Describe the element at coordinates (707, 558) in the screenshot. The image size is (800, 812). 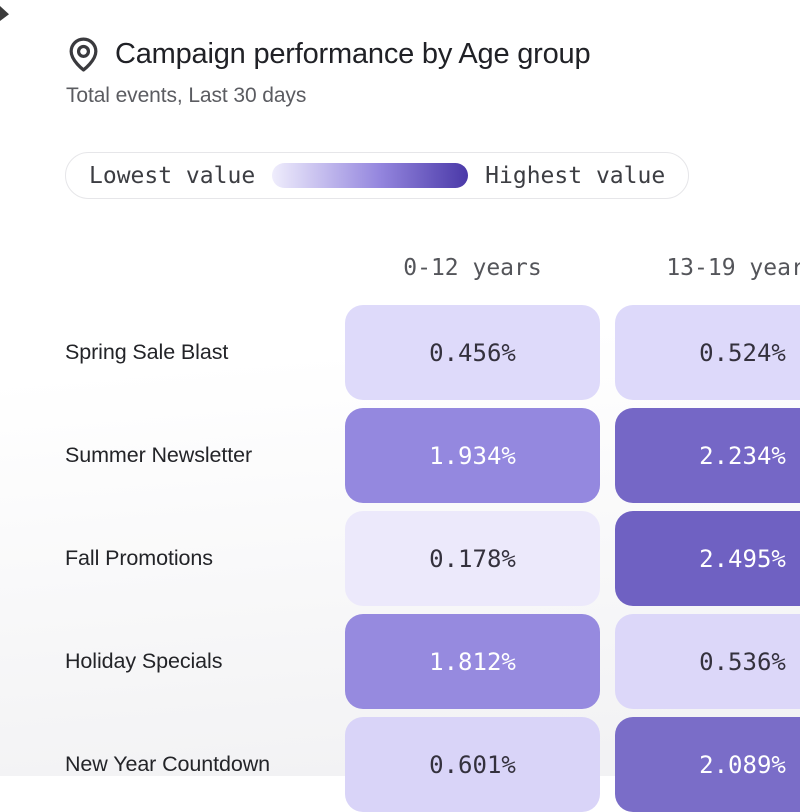
I see `heatmap-cell-2-1: 2.495%` at that location.